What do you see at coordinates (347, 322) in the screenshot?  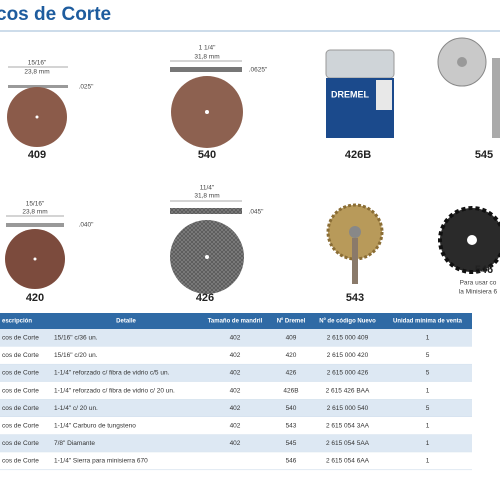 I see `column-header: Nº de código Nuevo` at bounding box center [347, 322].